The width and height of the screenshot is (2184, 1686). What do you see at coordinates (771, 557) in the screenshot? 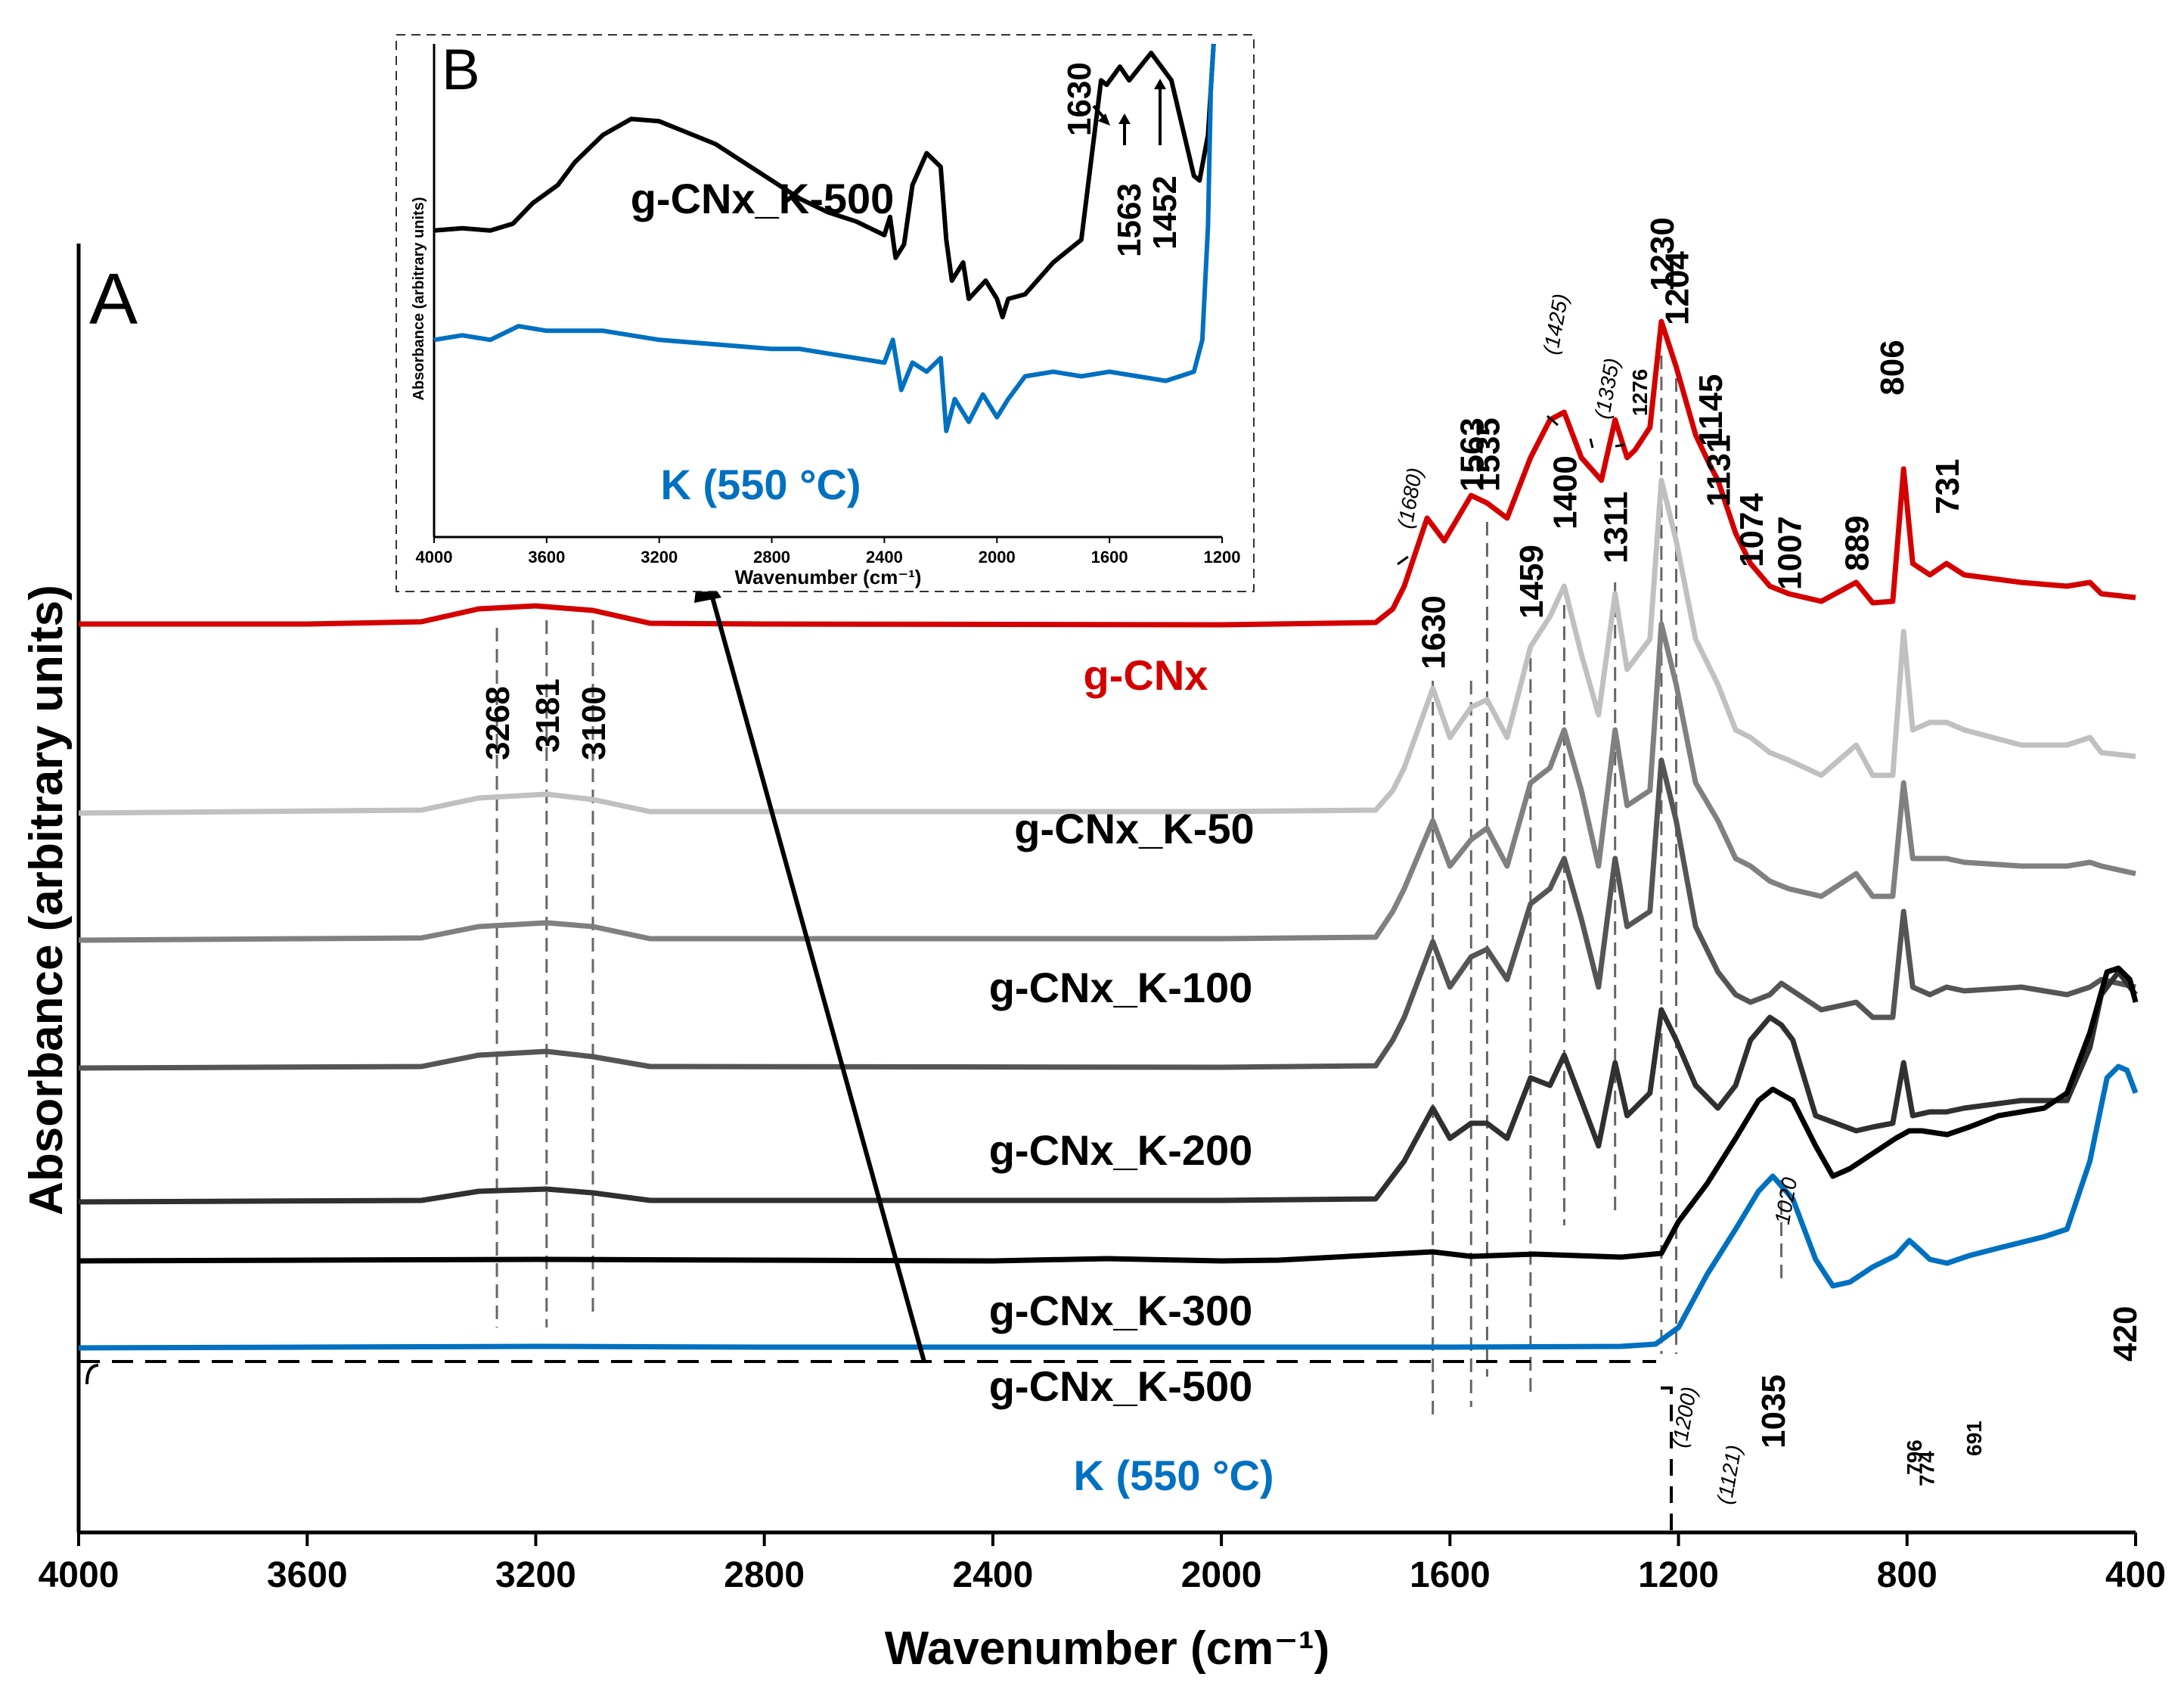
I see `inset-x-tick-label: 2800` at bounding box center [771, 557].